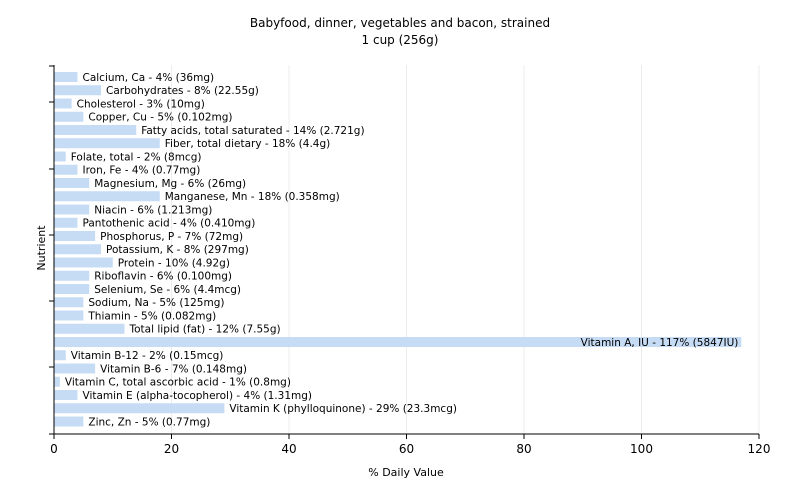 The height and width of the screenshot is (500, 800). I want to click on bar-label: Potassium, K - 8% (297mg), so click(177, 250).